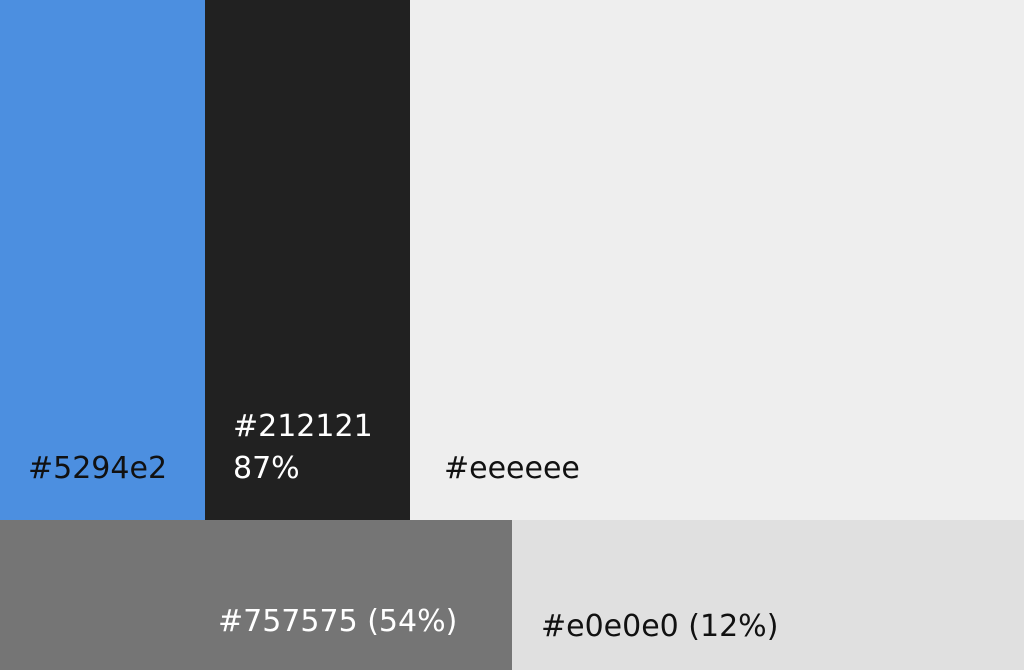  I want to click on swatch-dark-hex: #212121, so click(303, 426).